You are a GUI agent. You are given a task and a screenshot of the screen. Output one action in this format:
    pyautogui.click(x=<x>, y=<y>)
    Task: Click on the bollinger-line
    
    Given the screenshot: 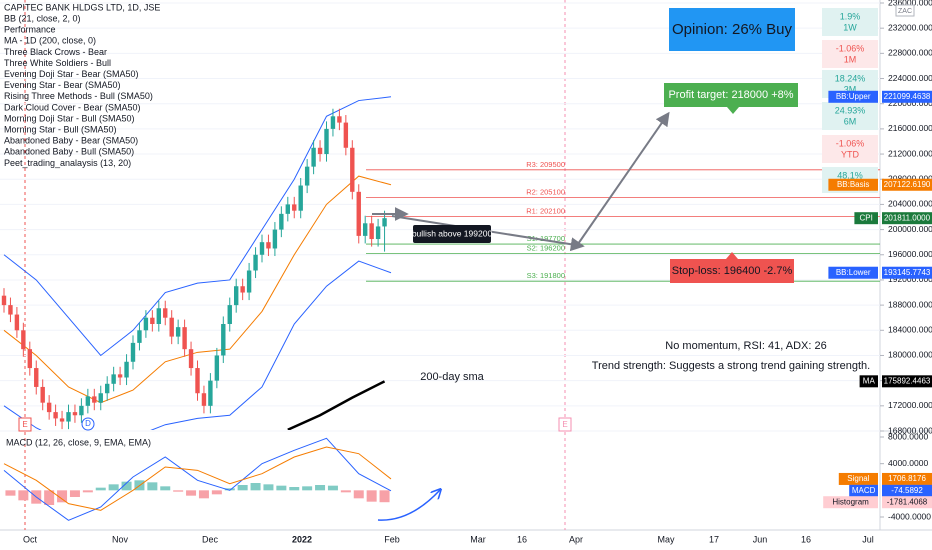 What is the action you would take?
    pyautogui.click(x=197, y=345)
    